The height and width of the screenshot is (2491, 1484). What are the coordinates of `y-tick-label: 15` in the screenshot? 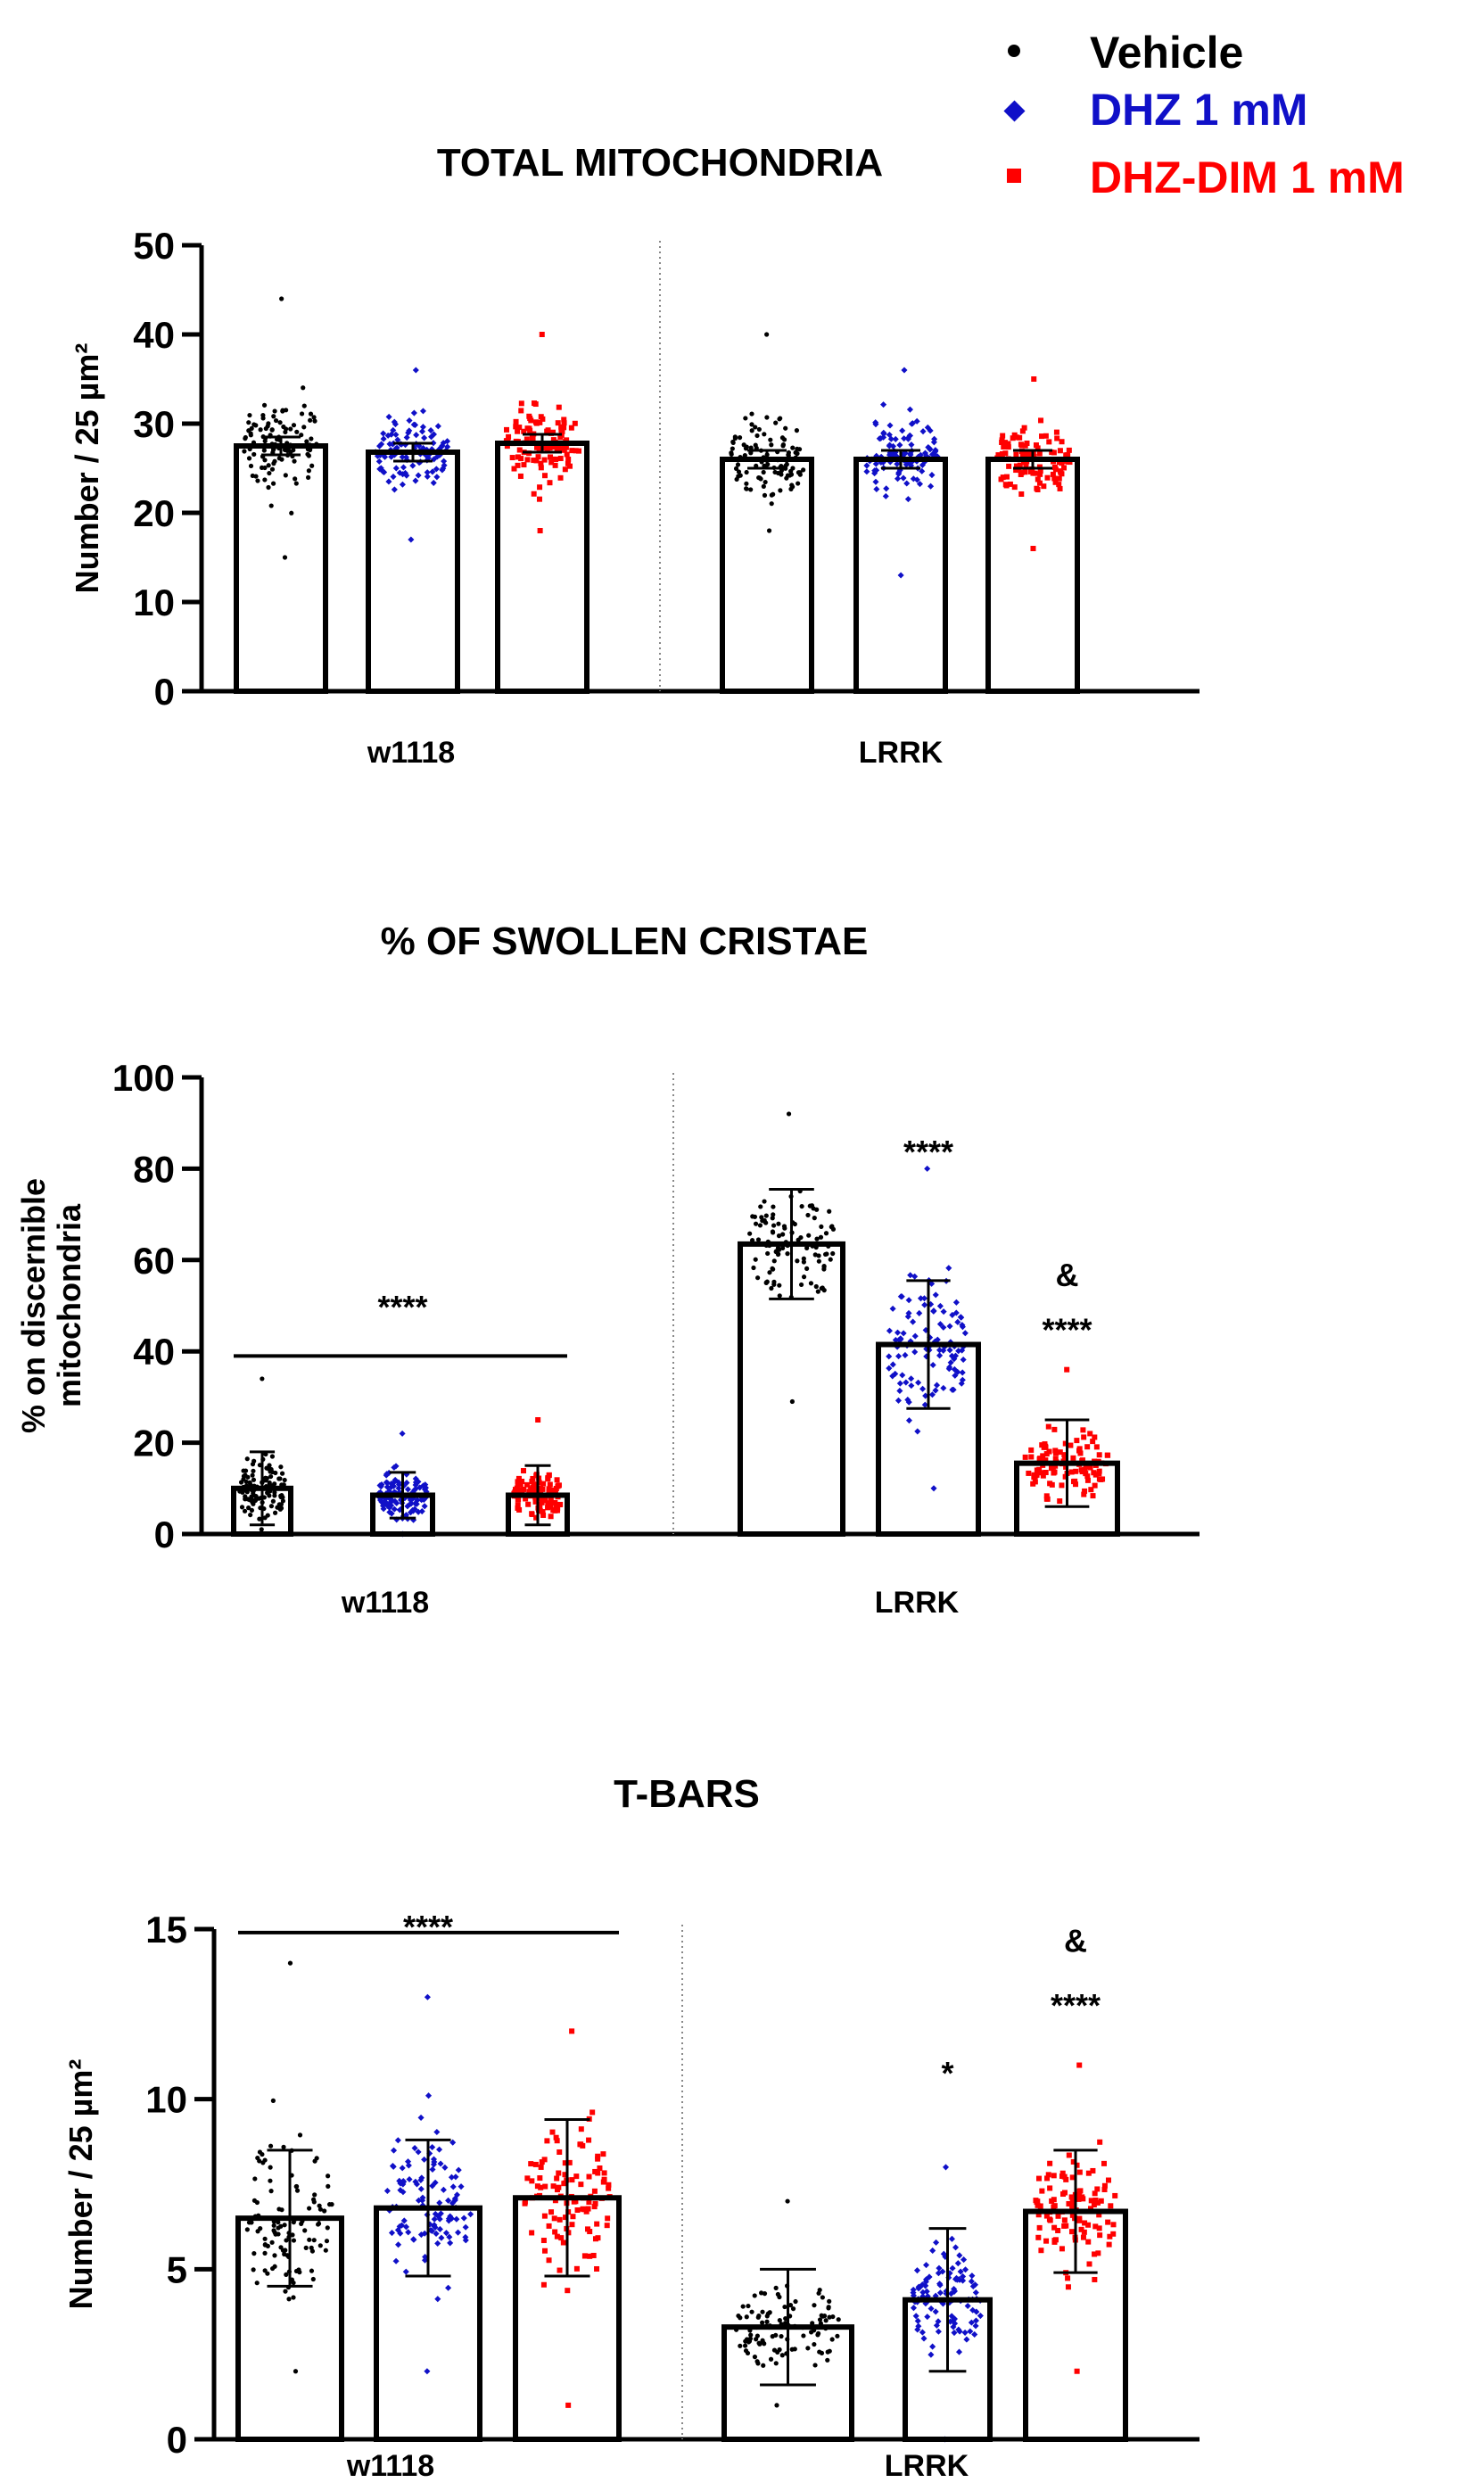 It's located at (166, 1930).